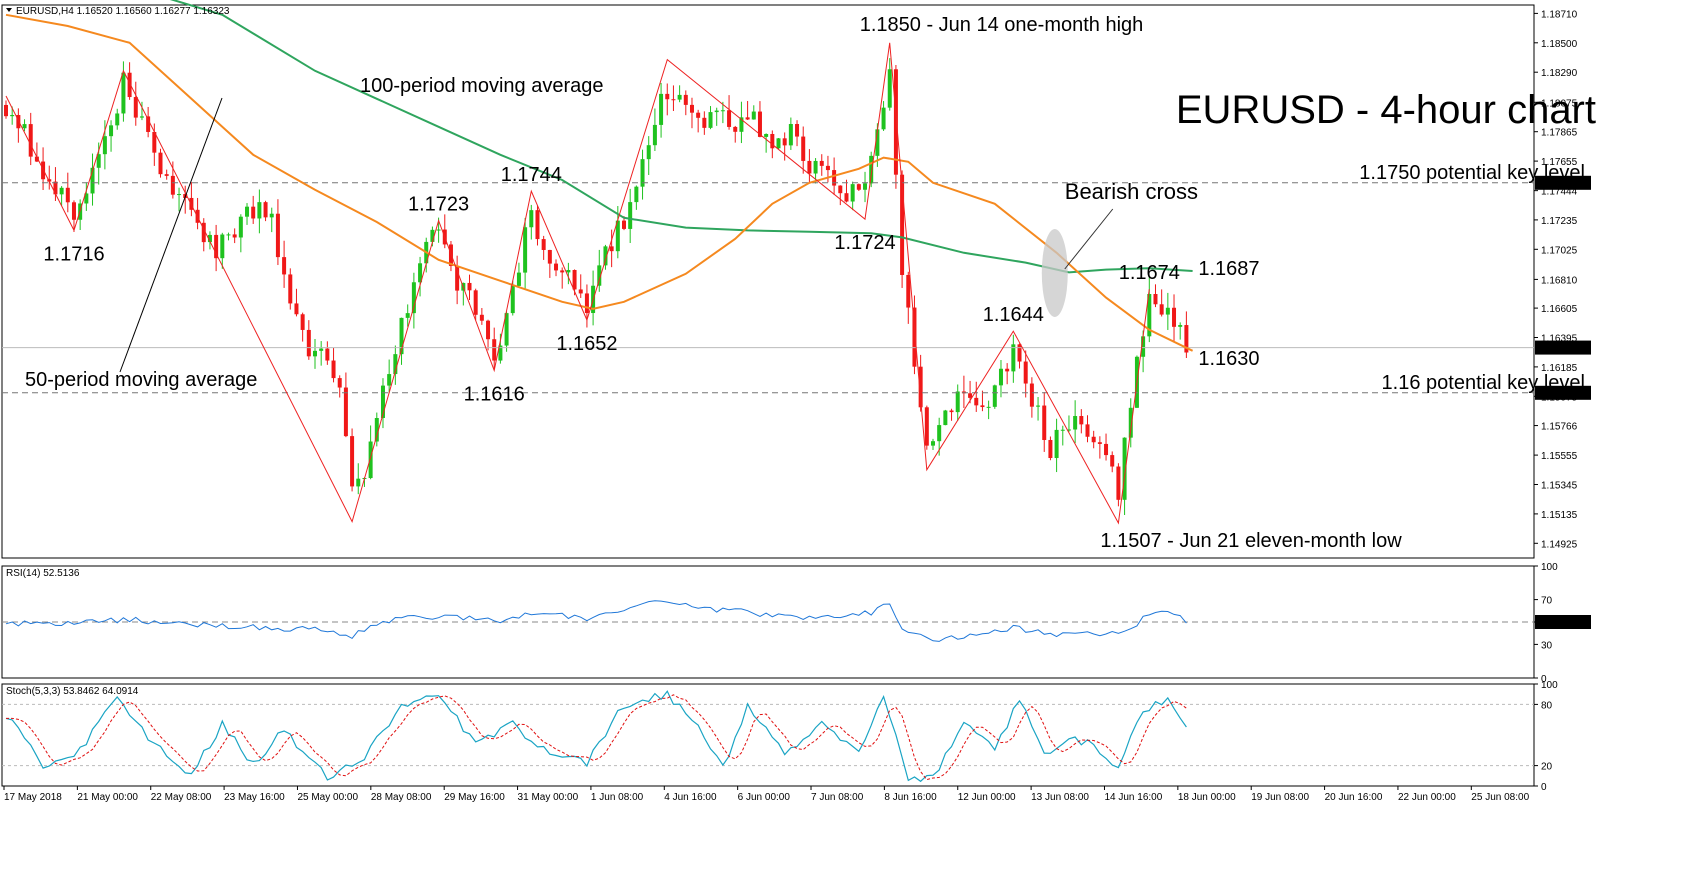 Image resolution: width=1695 pixels, height=873 pixels. I want to click on x-tick-label: 22 May 08:00, so click(181, 797).